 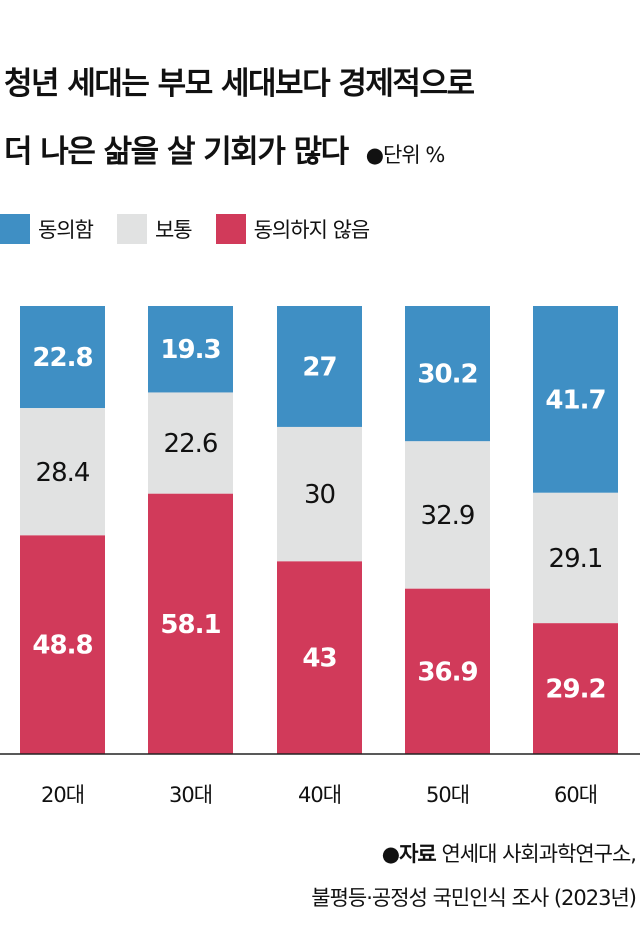 I want to click on data-label: 41.7, so click(x=575, y=400).